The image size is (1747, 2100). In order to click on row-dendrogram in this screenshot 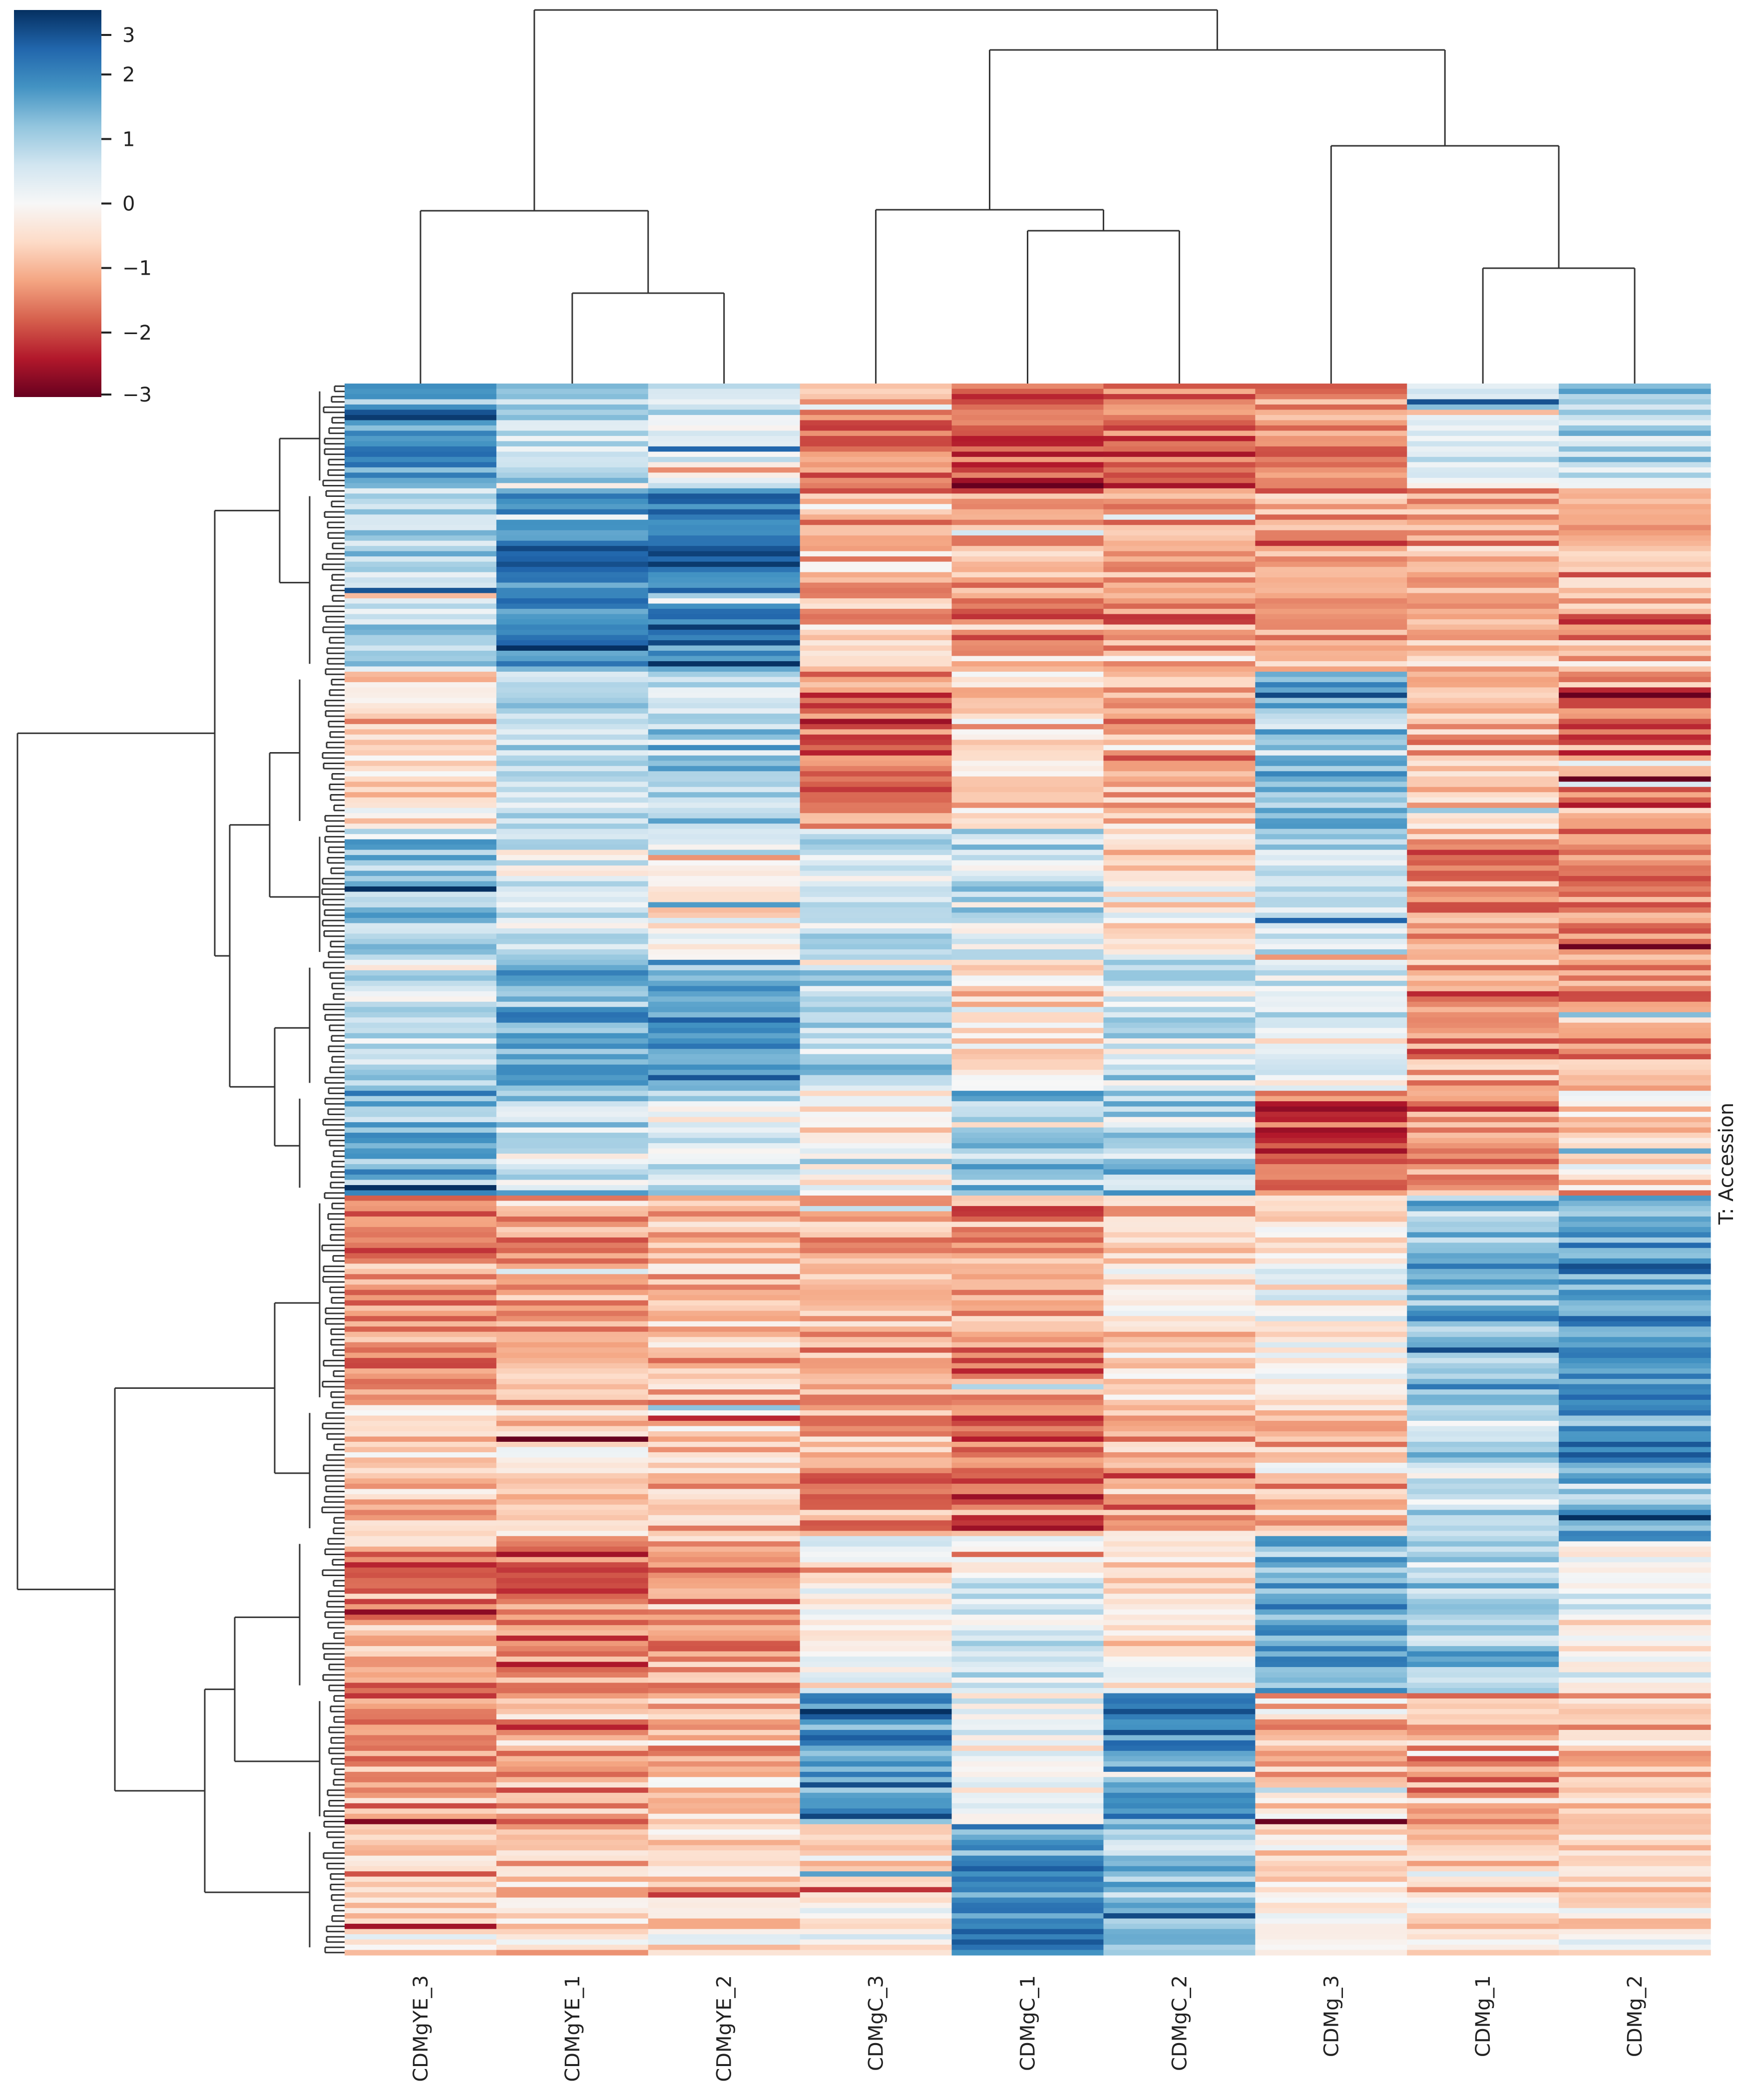, I will do `click(180, 1169)`.